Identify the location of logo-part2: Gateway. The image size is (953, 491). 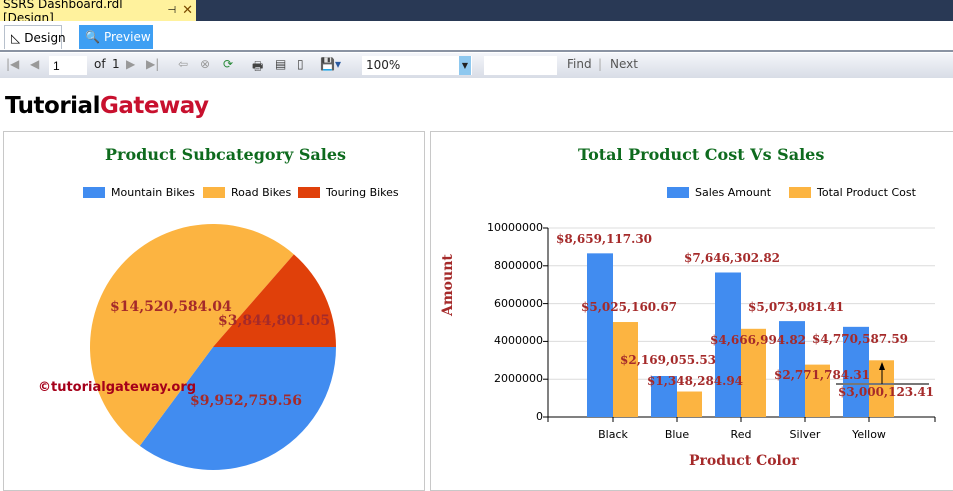
(154, 106).